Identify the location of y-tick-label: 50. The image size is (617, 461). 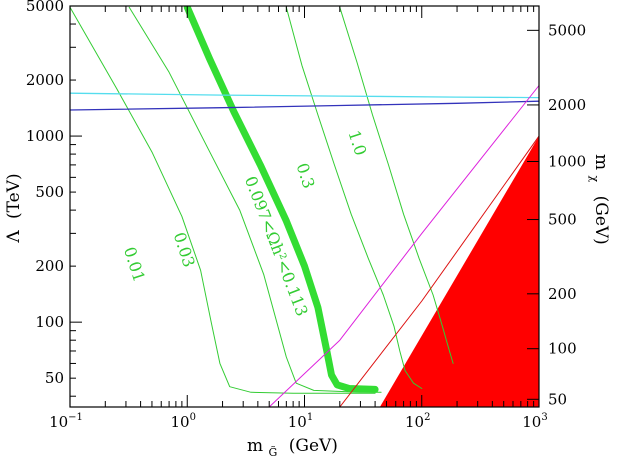
(54, 378).